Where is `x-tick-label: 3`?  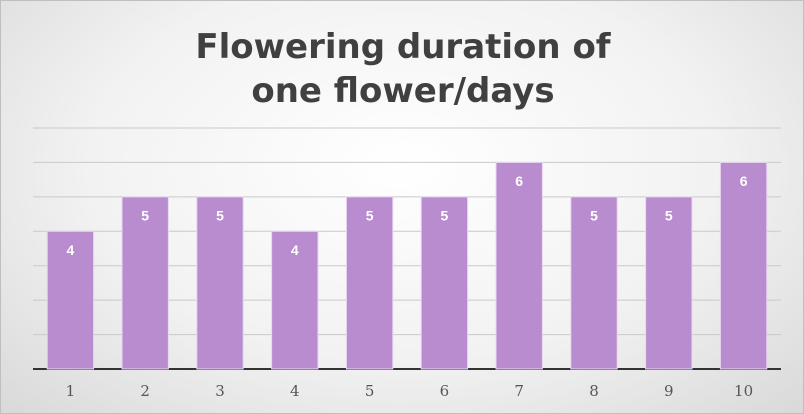
x-tick-label: 3 is located at coordinates (220, 391).